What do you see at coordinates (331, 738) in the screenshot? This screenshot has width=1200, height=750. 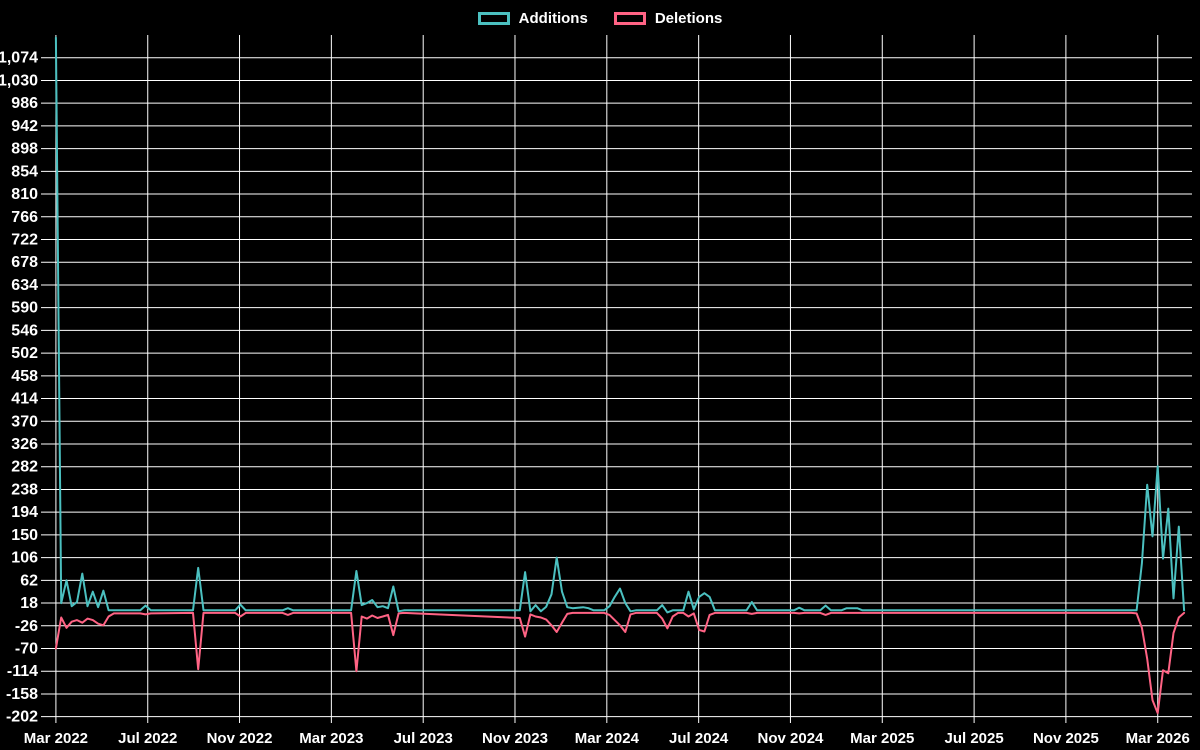 I see `x-tick-label: Mar 2023` at bounding box center [331, 738].